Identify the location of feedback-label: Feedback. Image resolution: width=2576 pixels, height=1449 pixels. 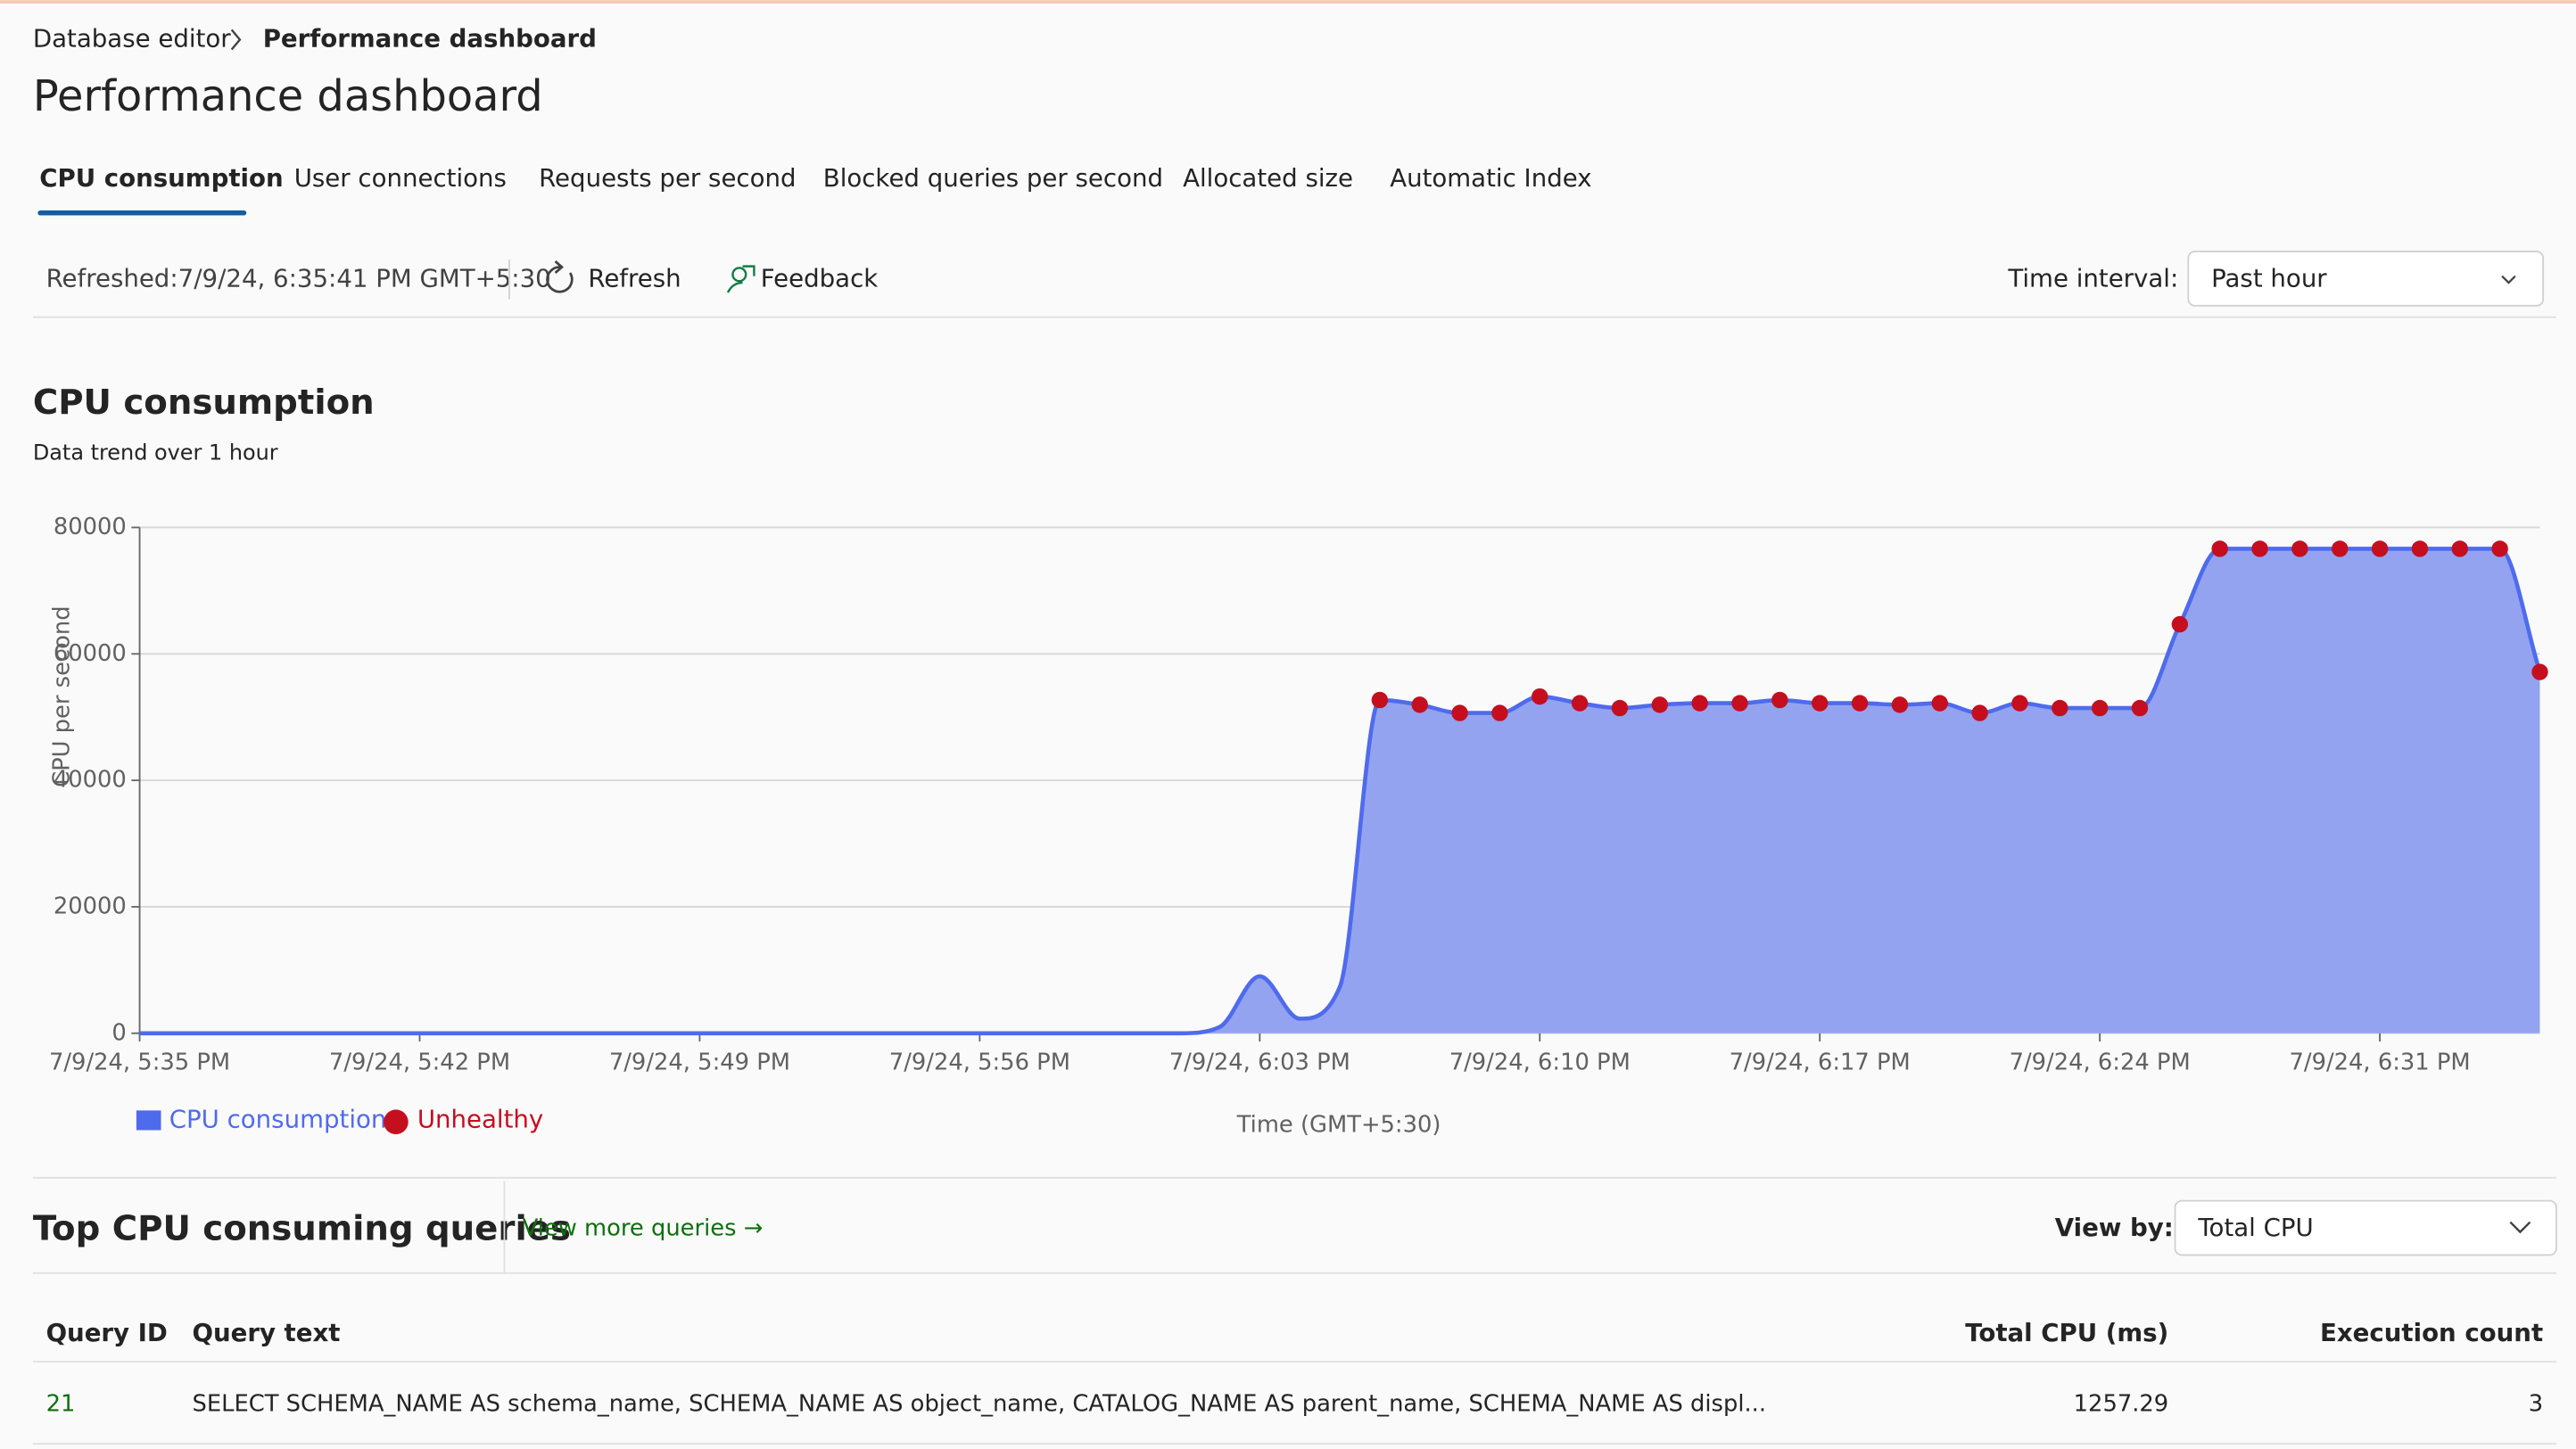
(820, 277).